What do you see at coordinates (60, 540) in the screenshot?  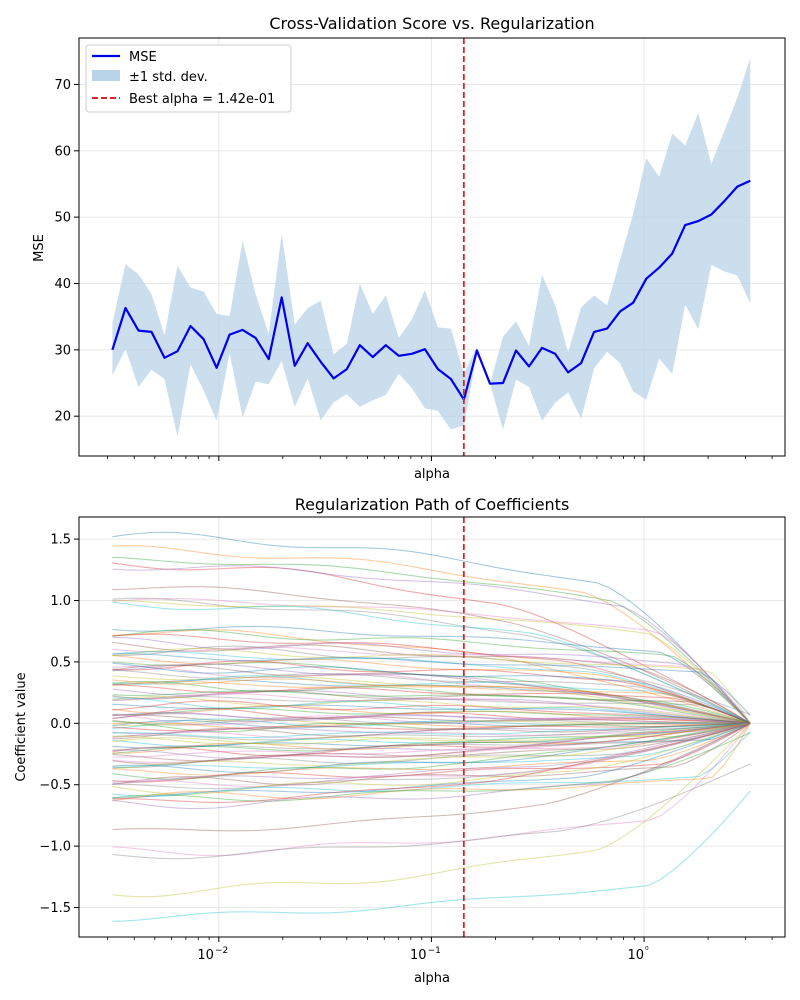 I see `coef-y-tick-label: 1.5` at bounding box center [60, 540].